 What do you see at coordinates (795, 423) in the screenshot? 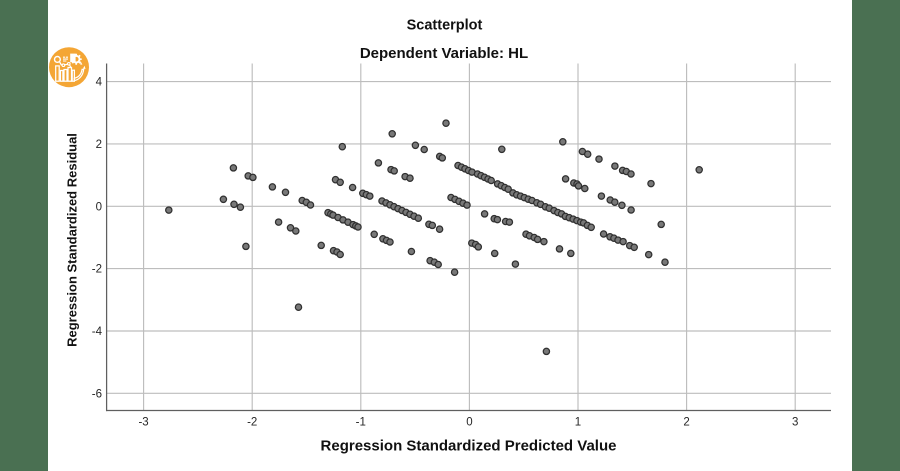
I see `svg-text: 3` at bounding box center [795, 423].